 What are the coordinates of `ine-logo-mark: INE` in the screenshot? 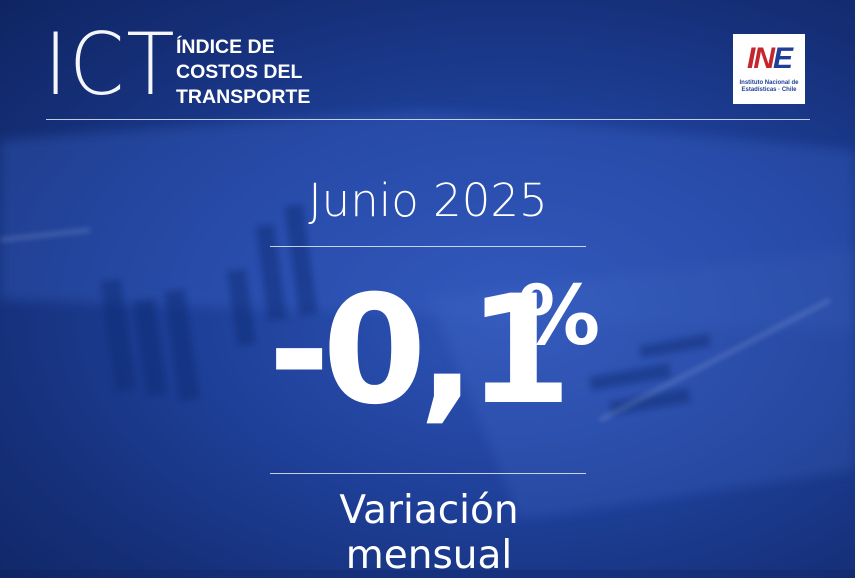 It's located at (769, 59).